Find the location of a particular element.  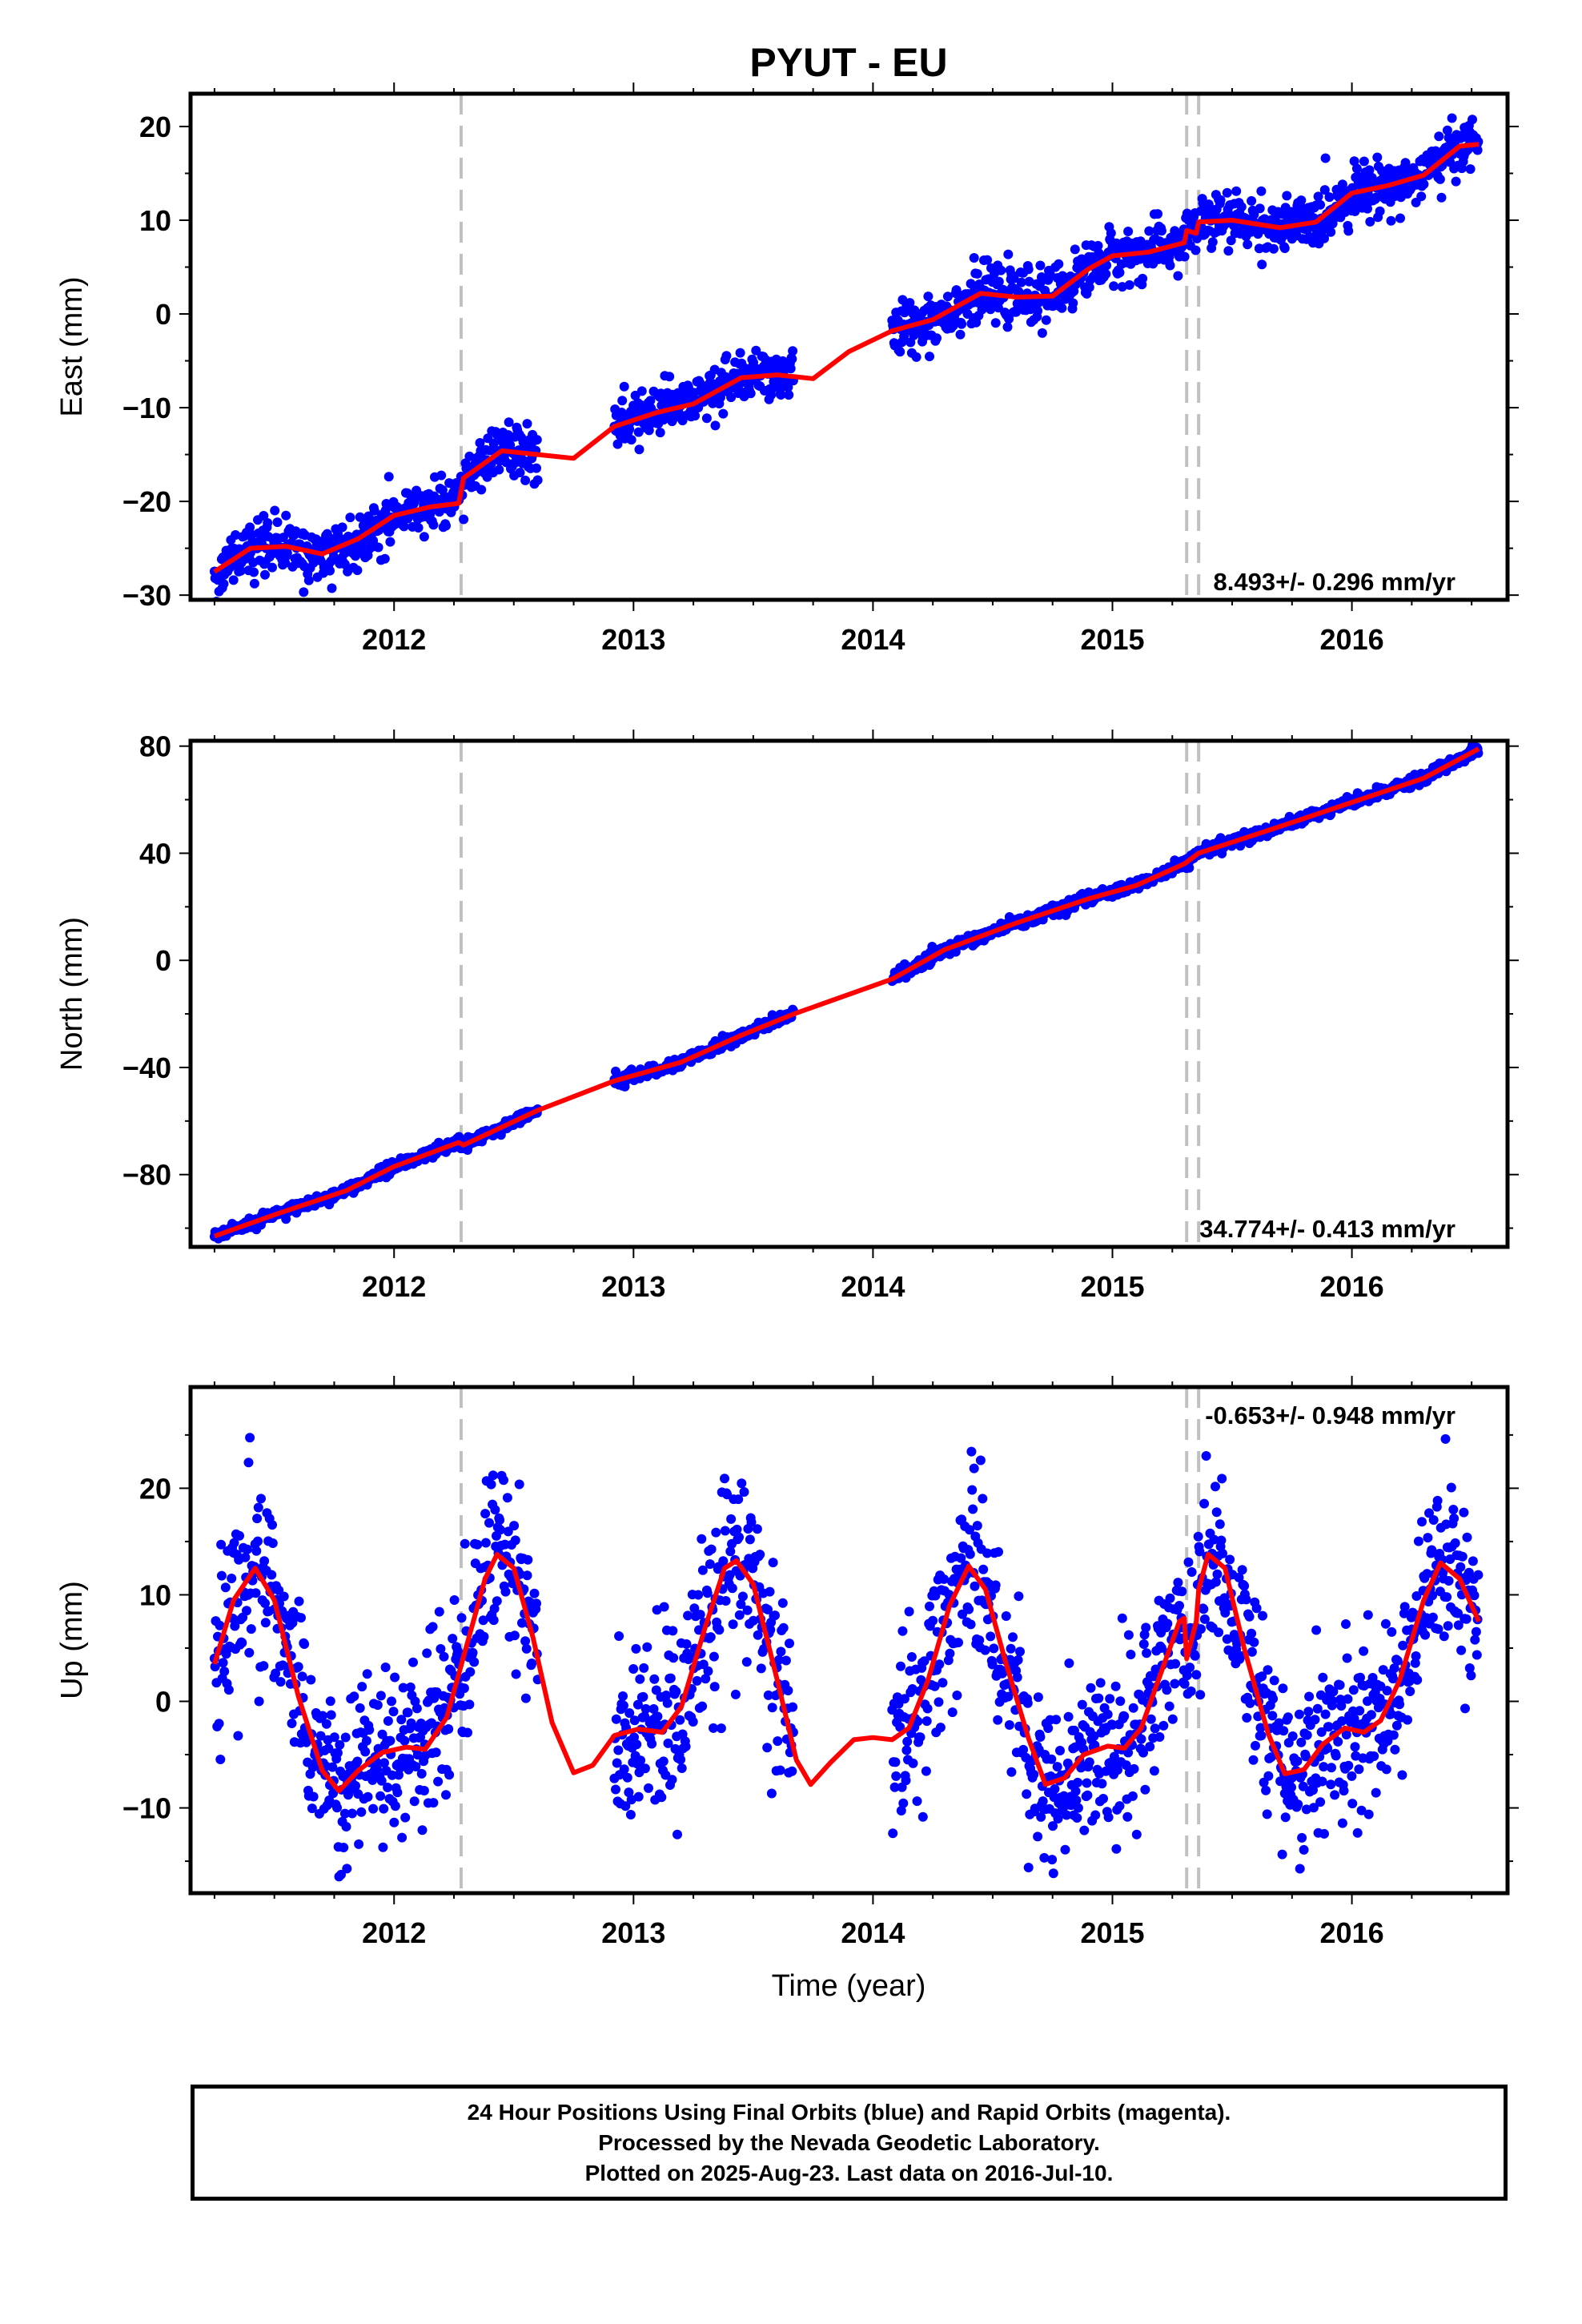

east-x-tick-label: 2015 is located at coordinates (1112, 639).